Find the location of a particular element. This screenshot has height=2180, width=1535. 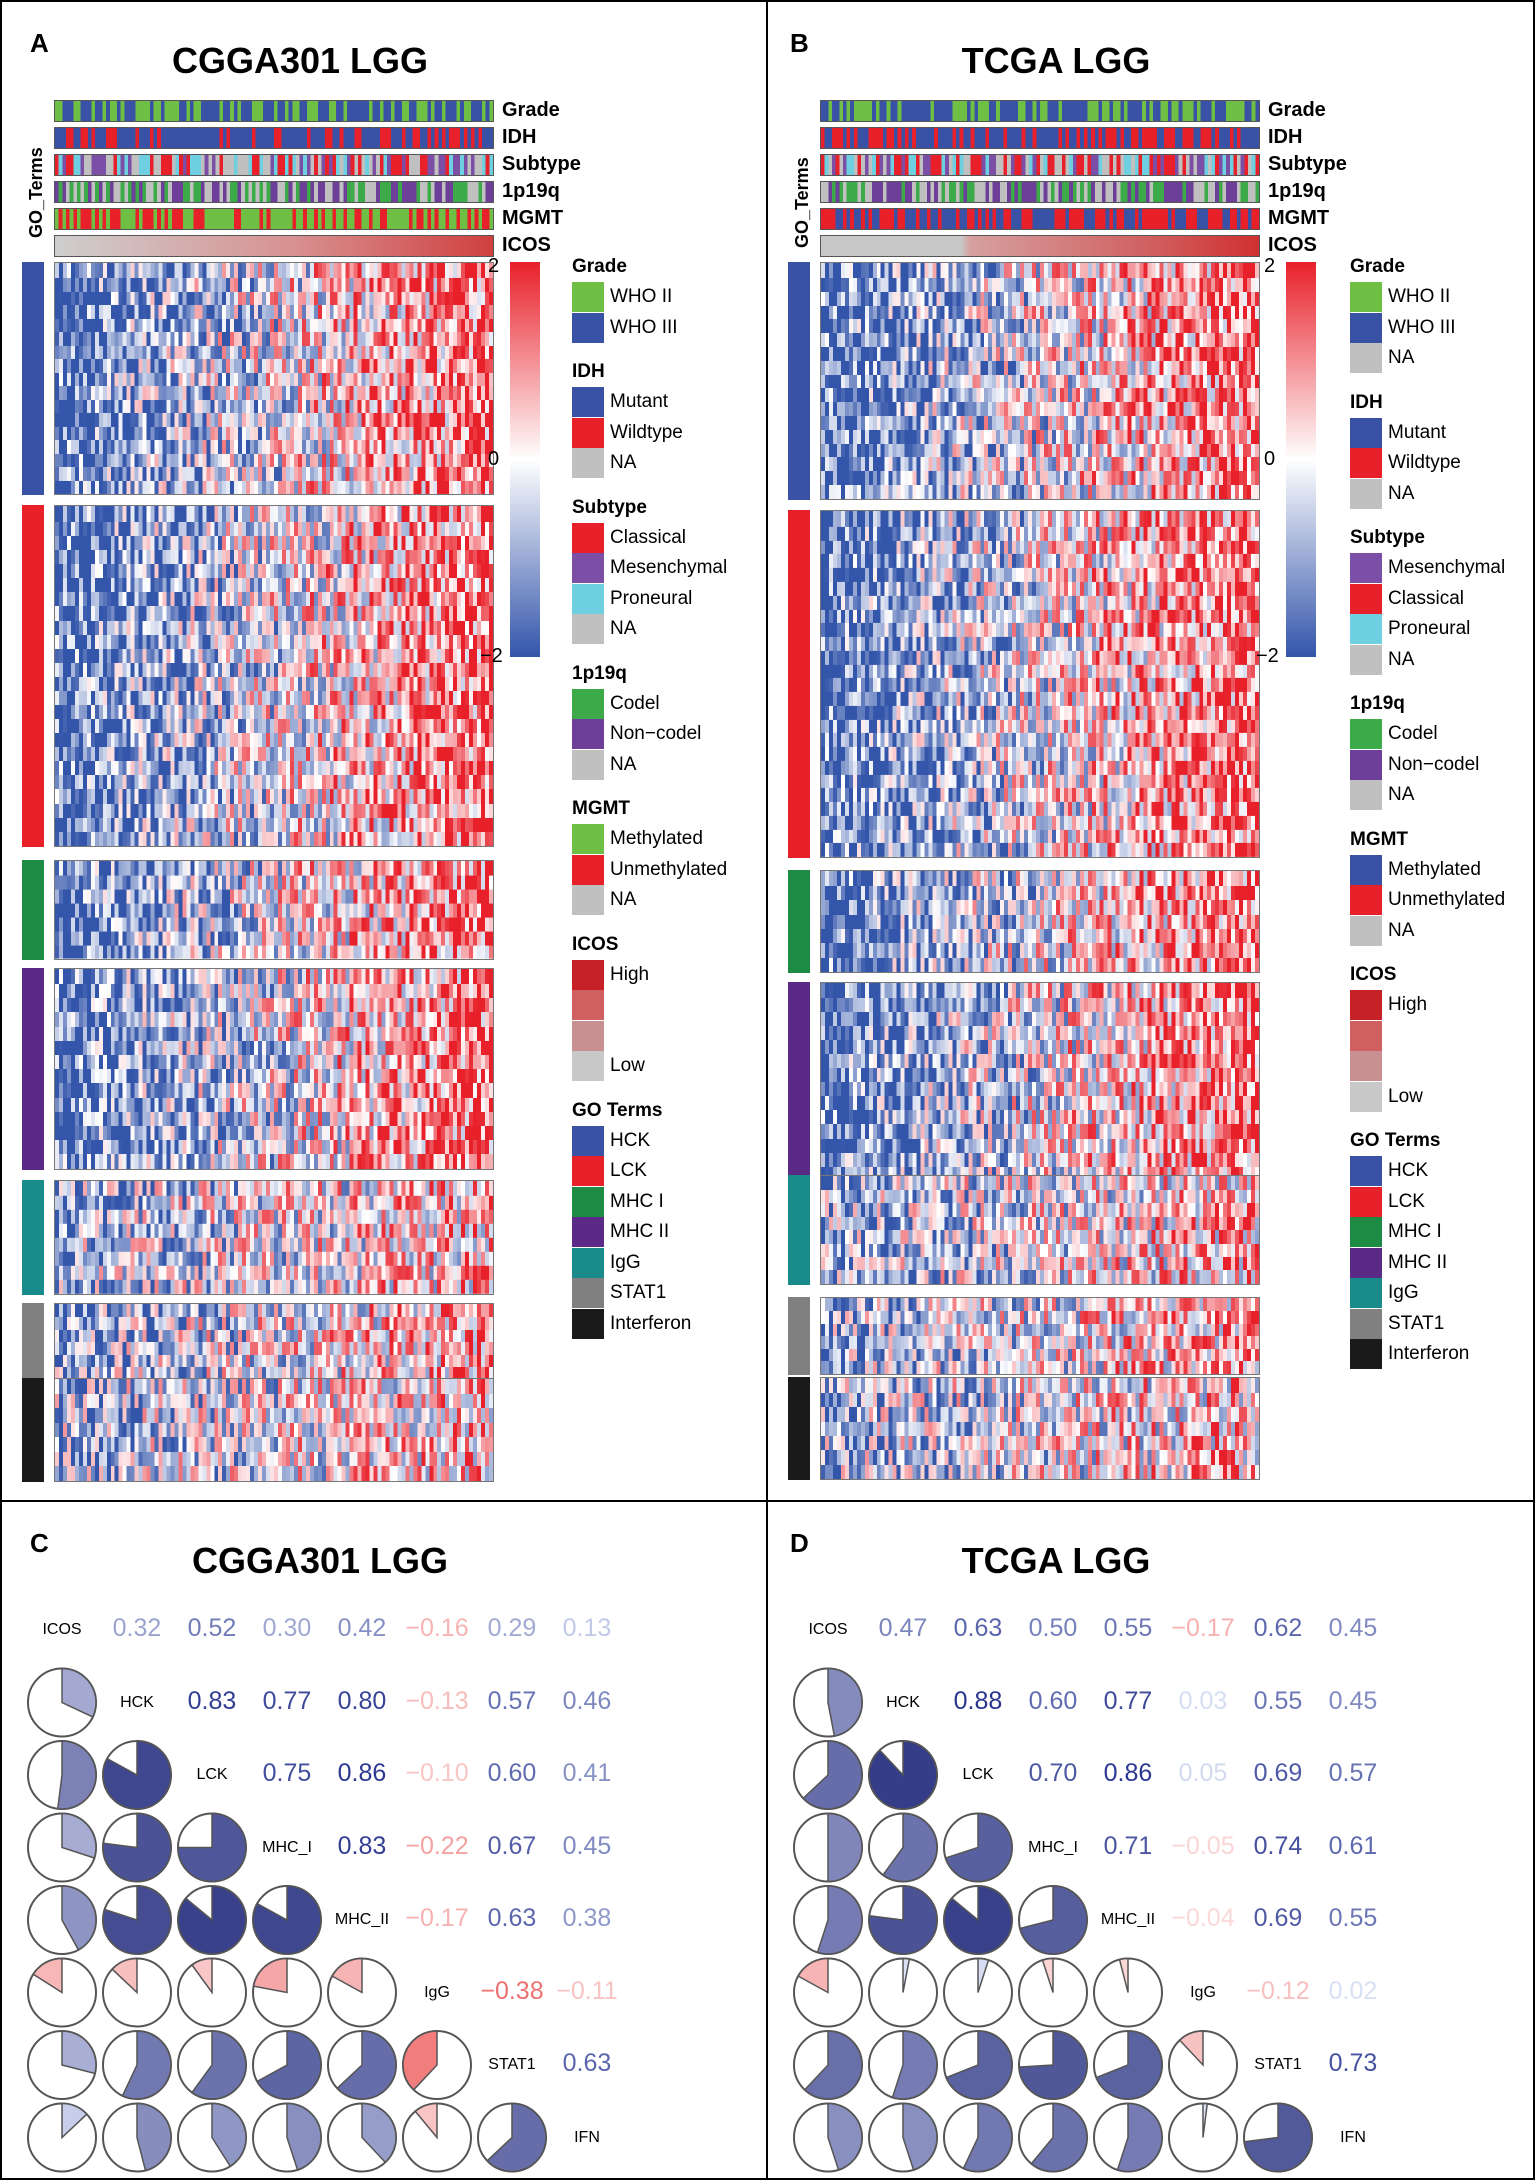

legend-item-mhc-i: MHC I is located at coordinates (637, 1201).